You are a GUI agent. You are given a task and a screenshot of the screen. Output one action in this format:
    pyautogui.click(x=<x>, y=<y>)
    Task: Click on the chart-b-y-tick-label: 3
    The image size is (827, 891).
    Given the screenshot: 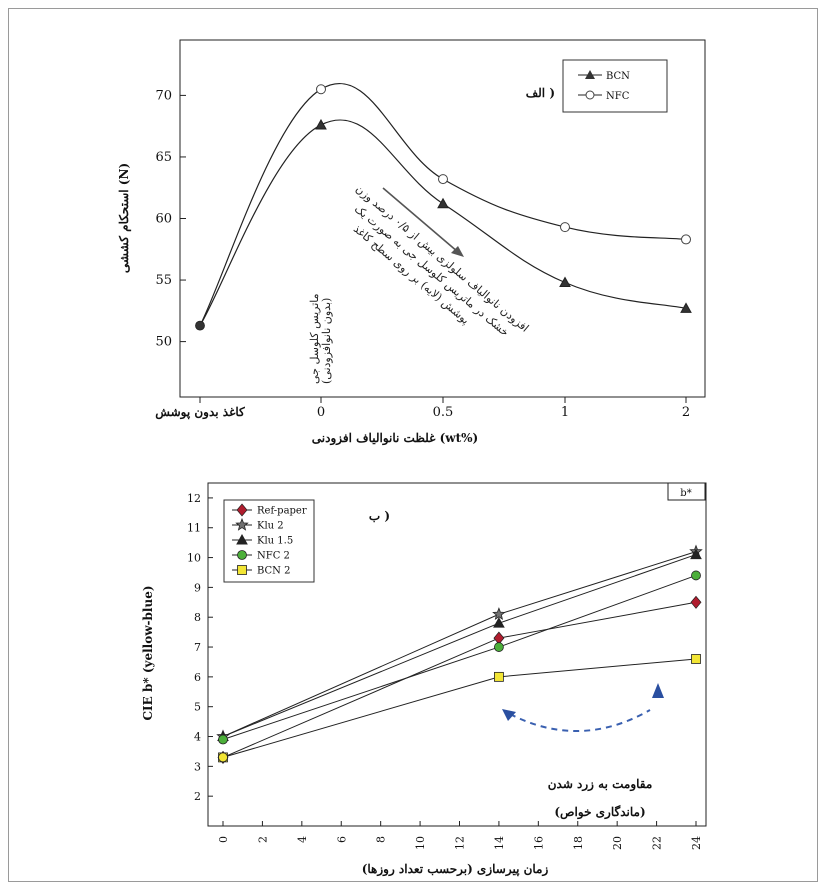 What is the action you would take?
    pyautogui.click(x=197, y=766)
    